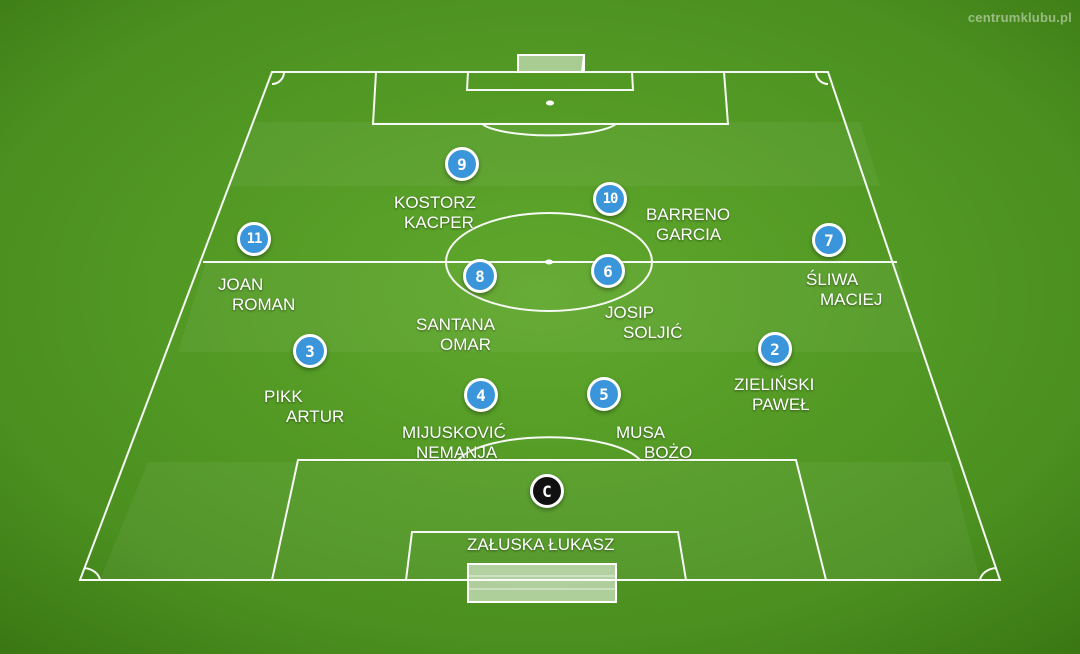  What do you see at coordinates (851, 299) in the screenshot?
I see `player-second-line: MACIEJ` at bounding box center [851, 299].